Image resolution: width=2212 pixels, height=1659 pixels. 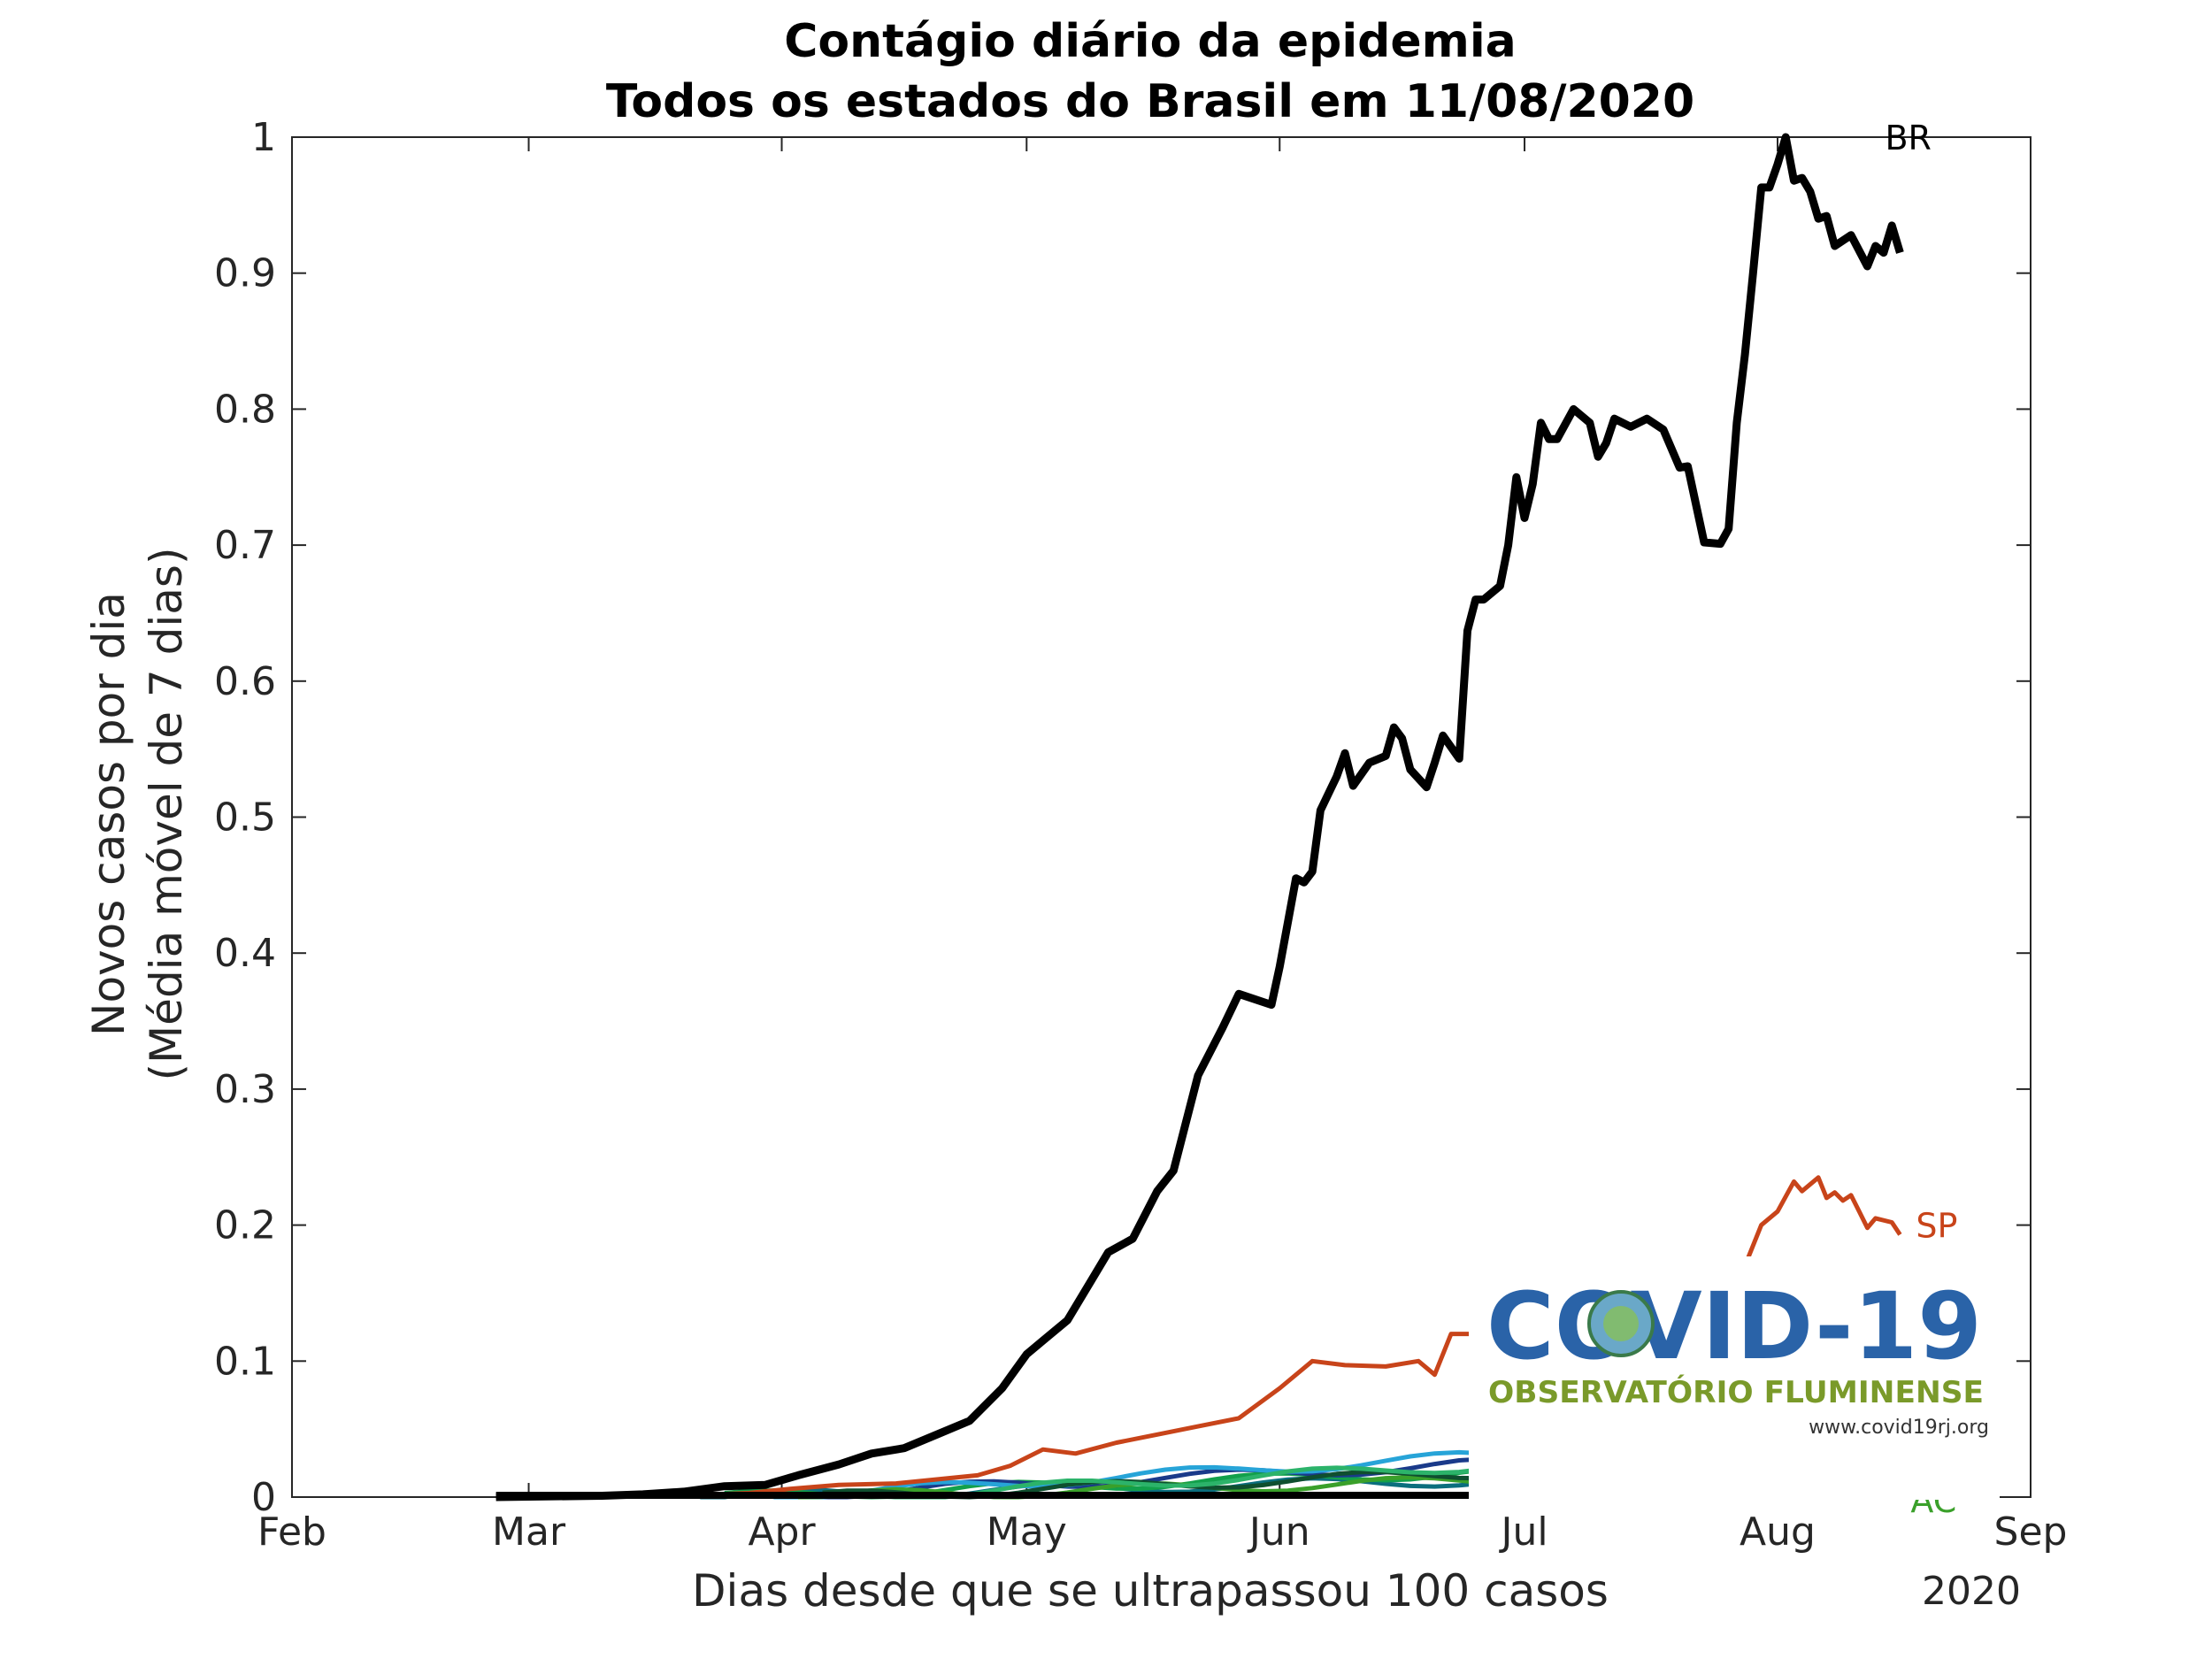 What do you see at coordinates (245, 546) in the screenshot?
I see `y-tick-label: 0.7` at bounding box center [245, 546].